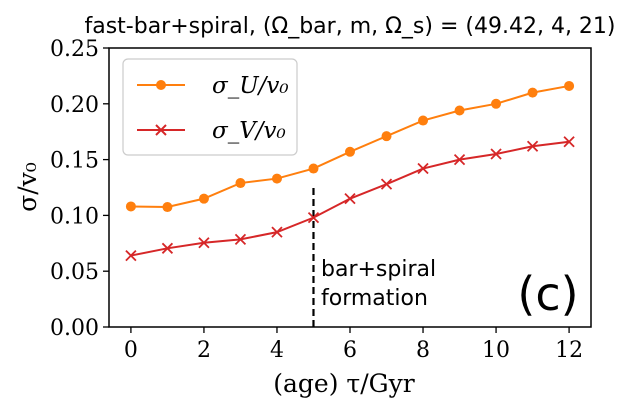 The image size is (623, 415). I want to click on y-tick-label: 0.00, so click(74, 328).